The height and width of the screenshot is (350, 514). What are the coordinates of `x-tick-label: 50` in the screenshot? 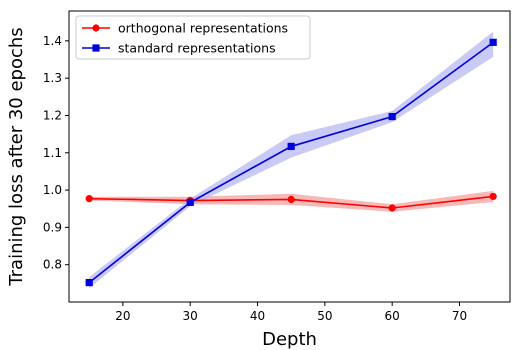 It's located at (324, 316).